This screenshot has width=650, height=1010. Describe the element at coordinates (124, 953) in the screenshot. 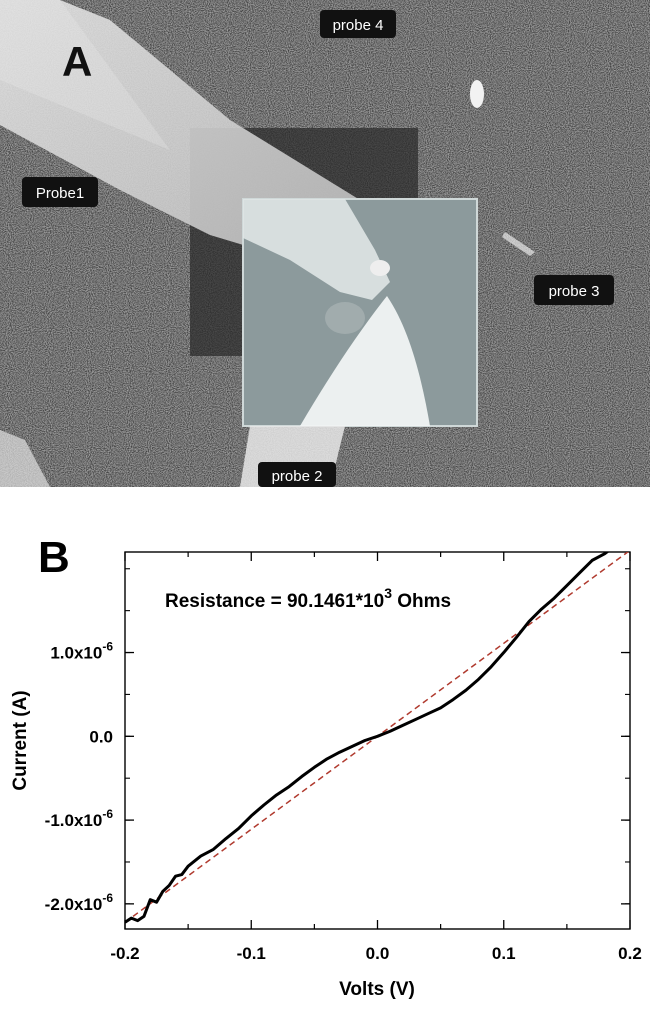

I see `x-tick-label: -0.2` at that location.